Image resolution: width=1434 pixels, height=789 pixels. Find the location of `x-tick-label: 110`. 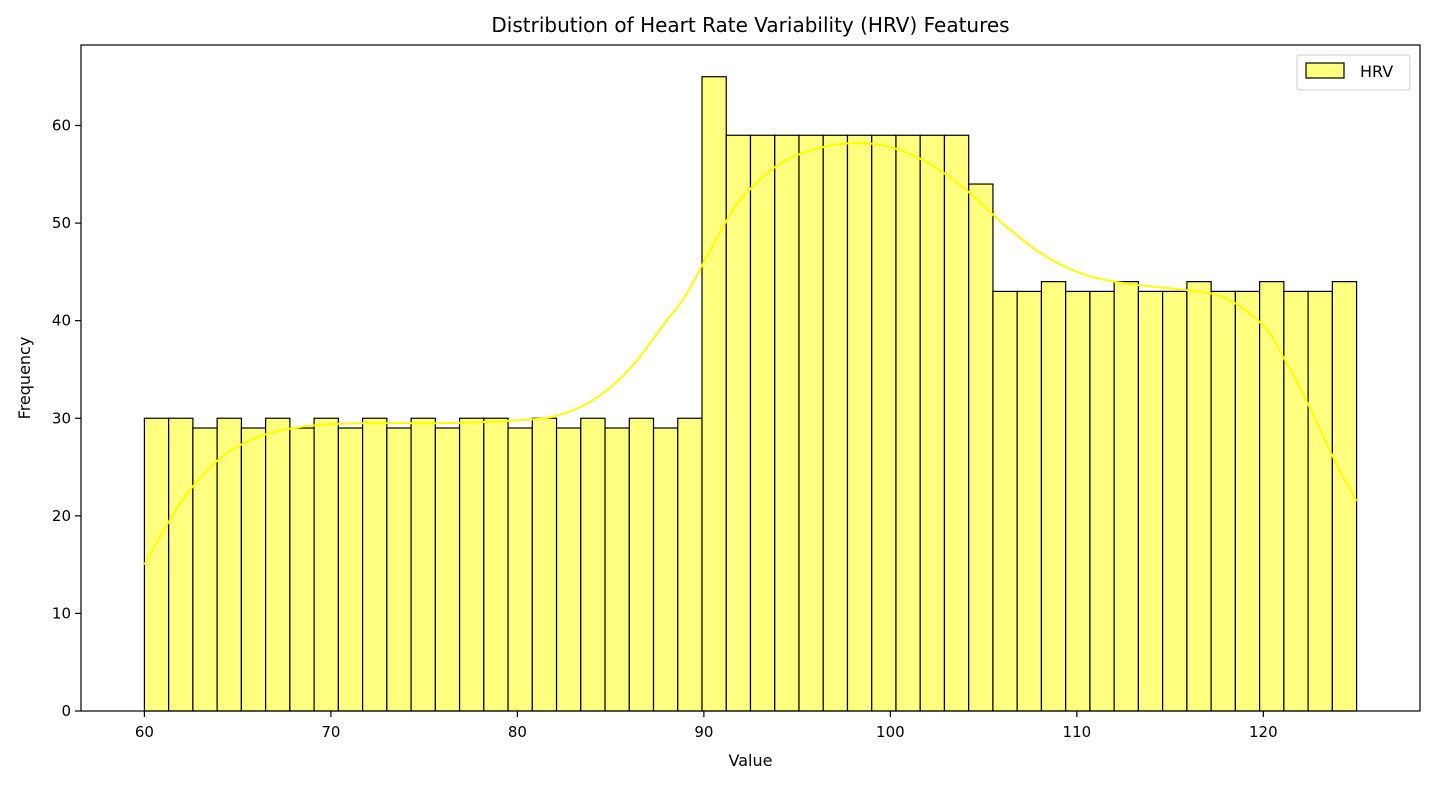

x-tick-label: 110 is located at coordinates (1077, 732).